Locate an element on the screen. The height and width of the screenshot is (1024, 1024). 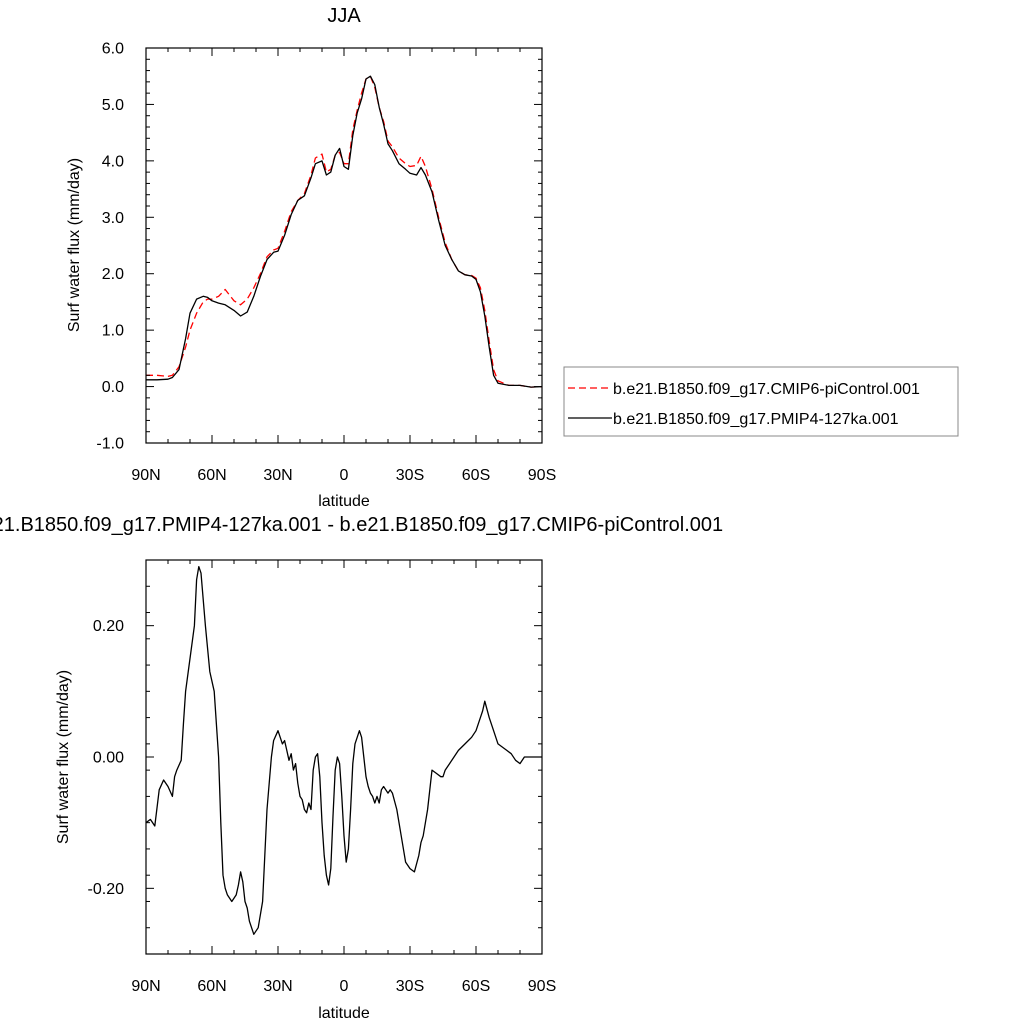
legend-entry-control: b.e21.B1850.f09_g17.CMIP6-piControl.001 is located at coordinates (766, 389).